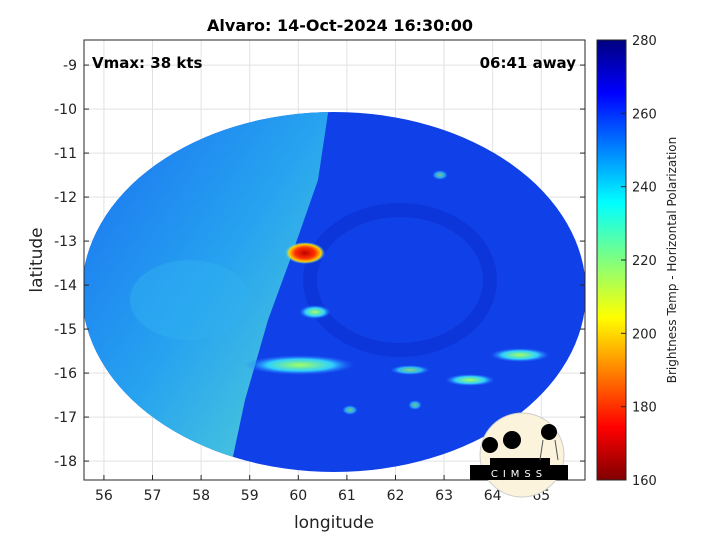 This screenshot has width=720, height=540. Describe the element at coordinates (250, 496) in the screenshot. I see `x-tick-label: 59` at that location.